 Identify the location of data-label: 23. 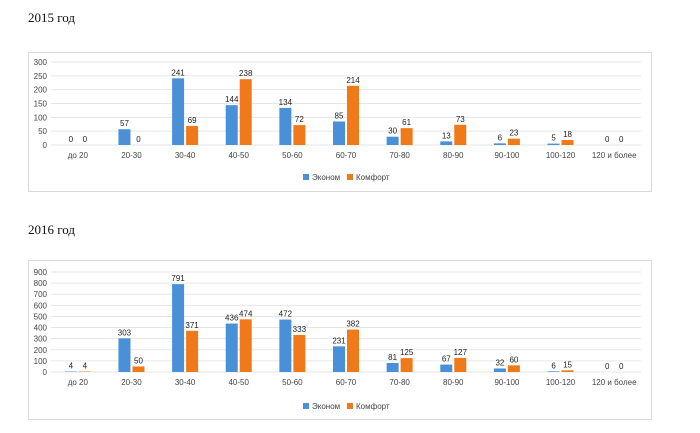
(513, 133).